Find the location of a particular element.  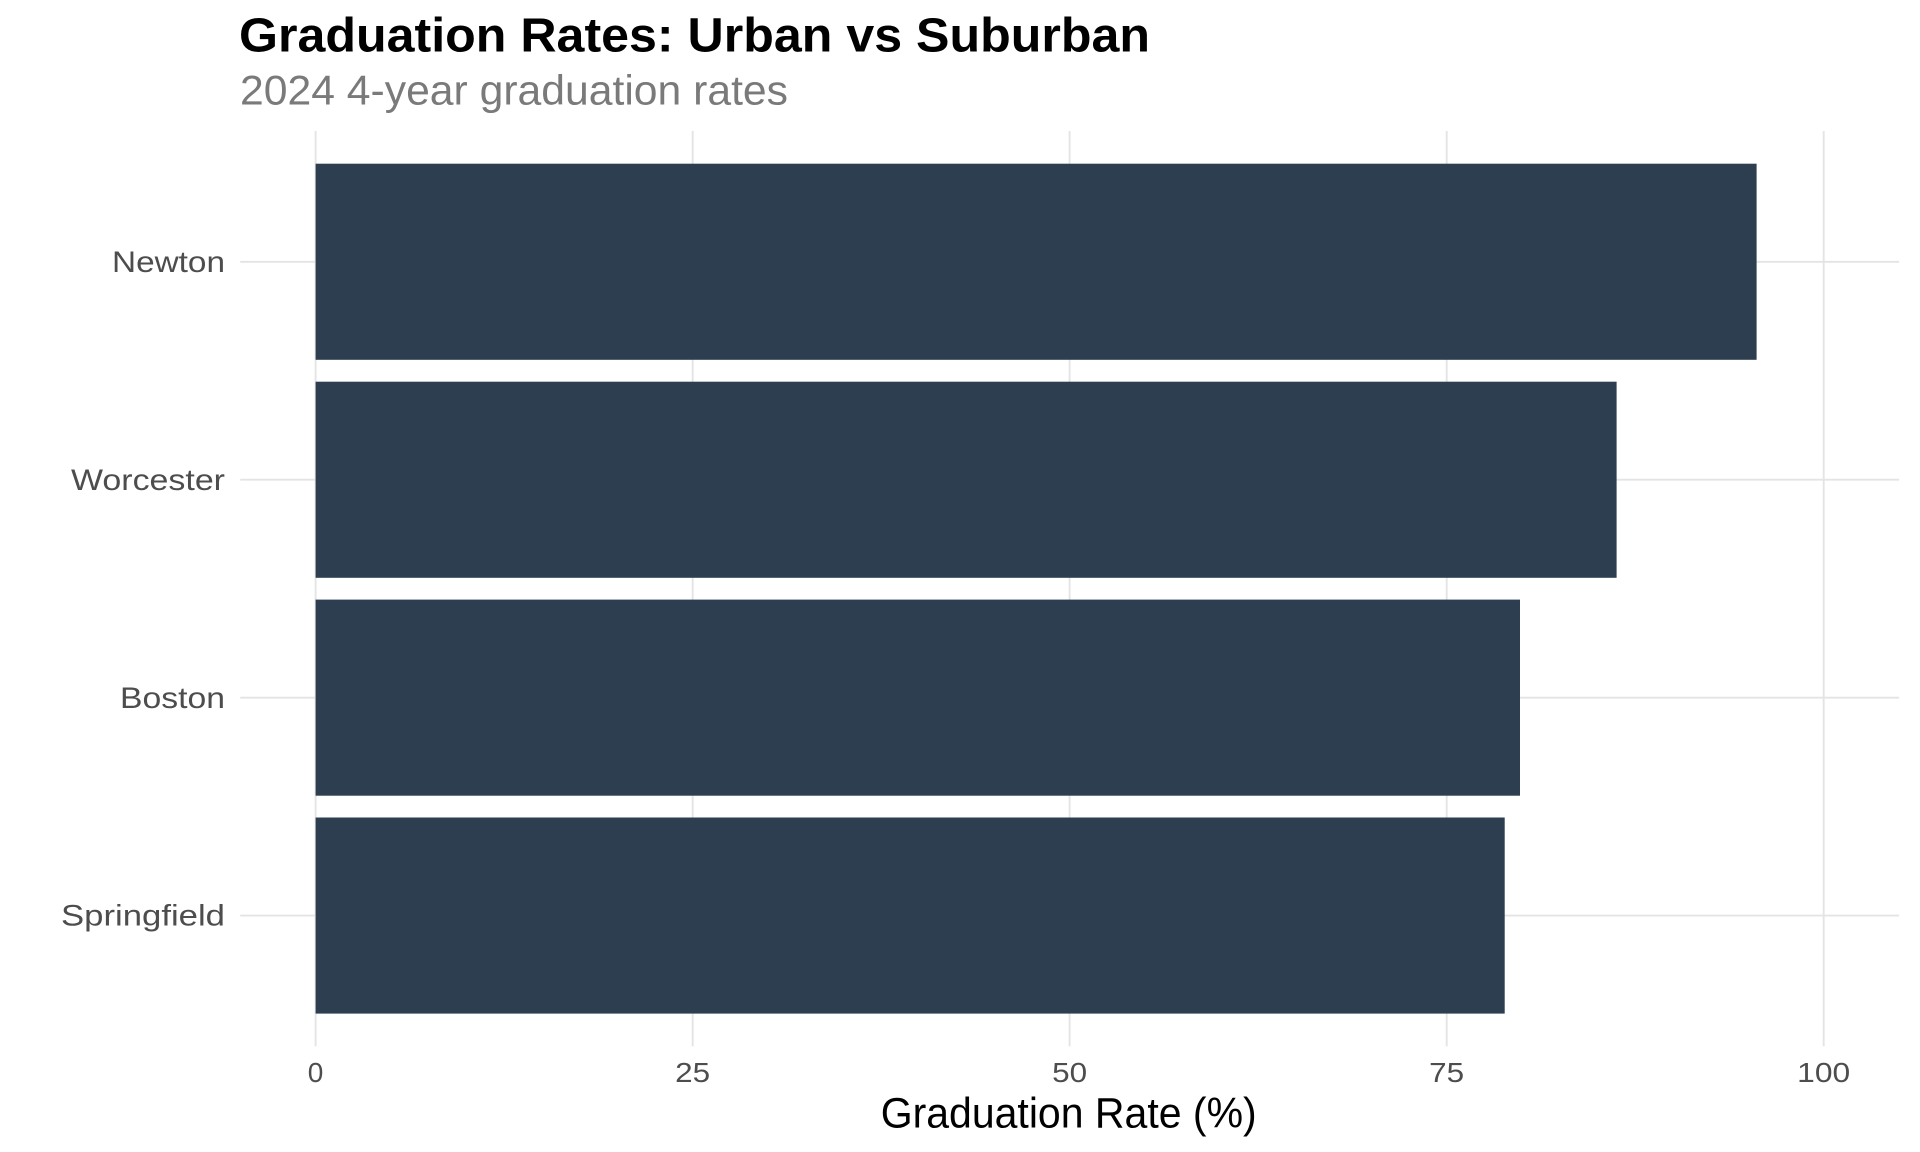

svg-text: Springfield is located at coordinates (143, 916).